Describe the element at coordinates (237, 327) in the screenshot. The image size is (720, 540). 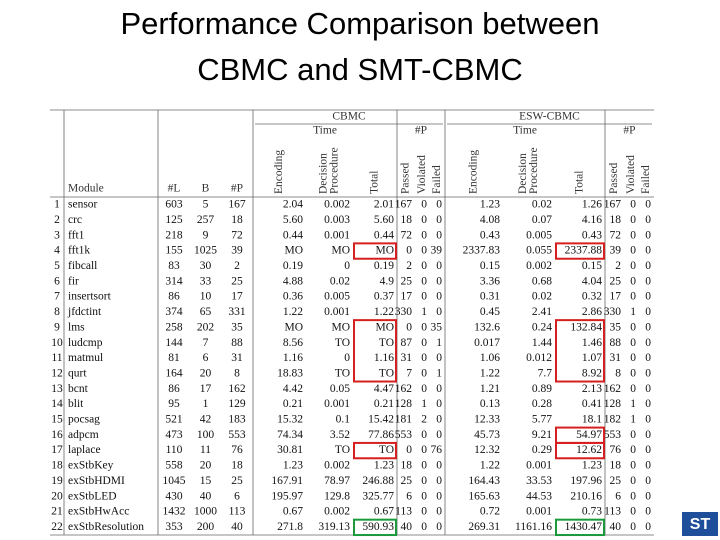
I see `table-cell: 35` at that location.